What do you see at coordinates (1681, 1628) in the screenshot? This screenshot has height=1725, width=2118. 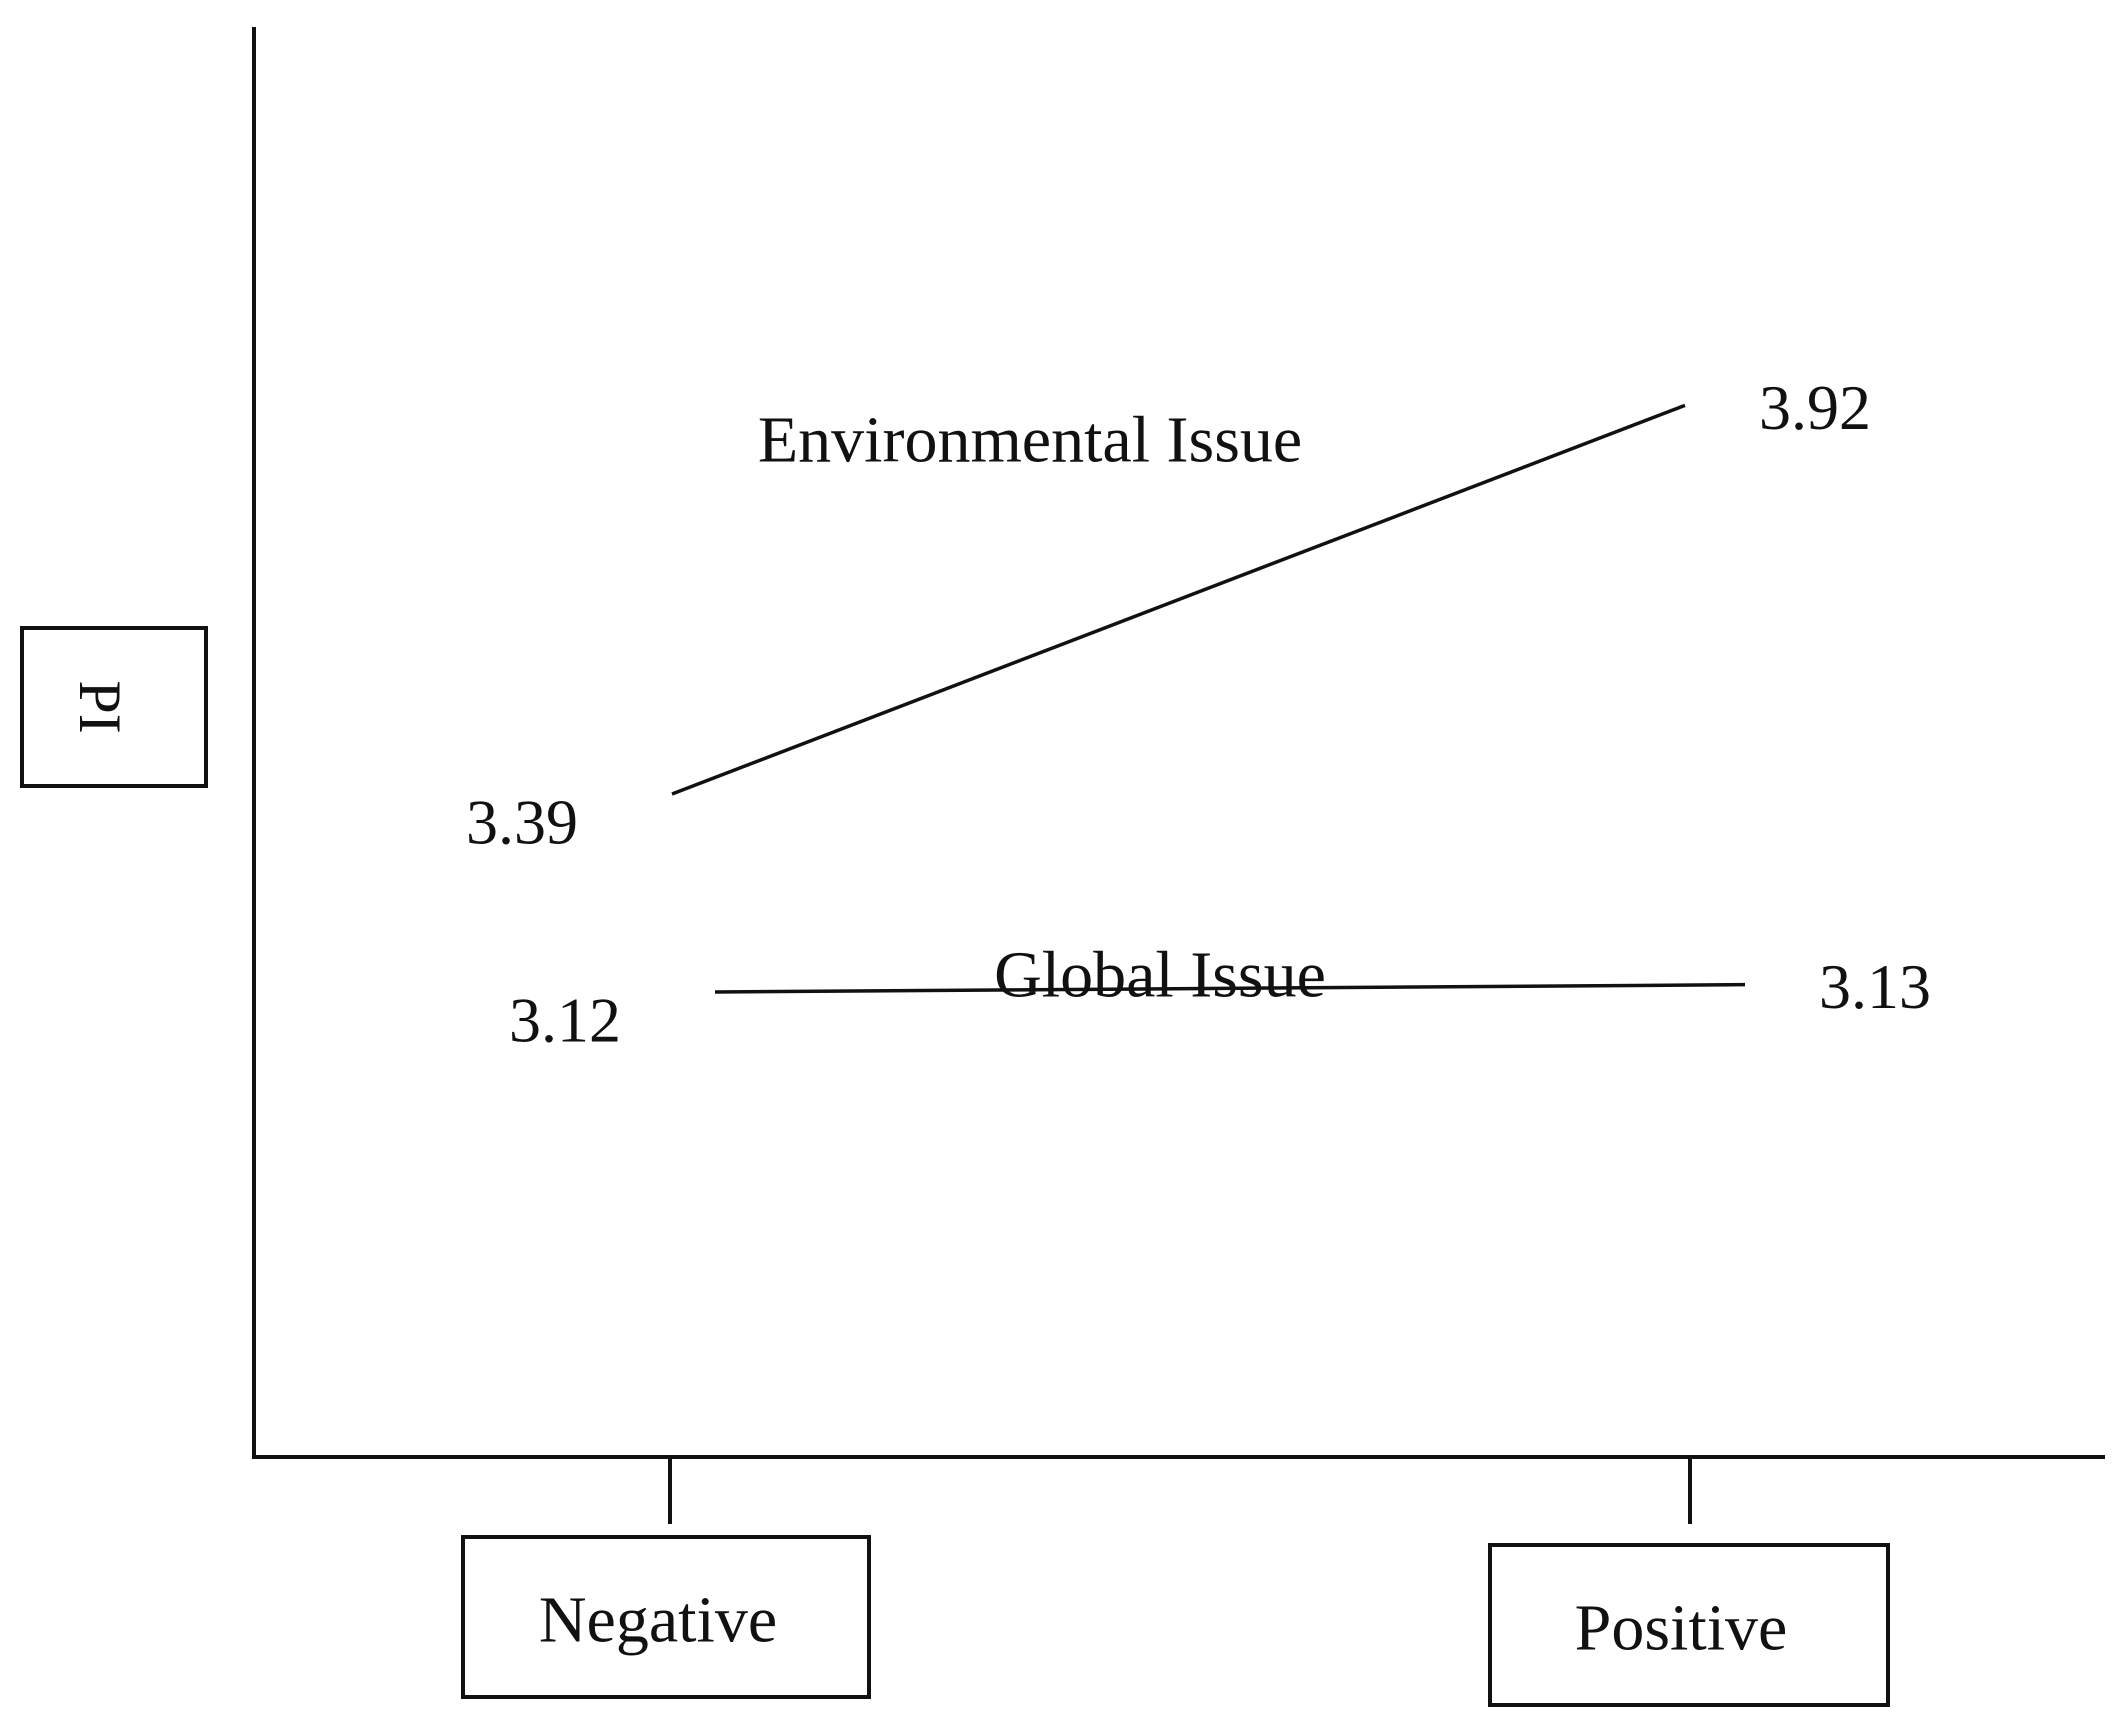 I see `x-tick-label: Positive` at bounding box center [1681, 1628].